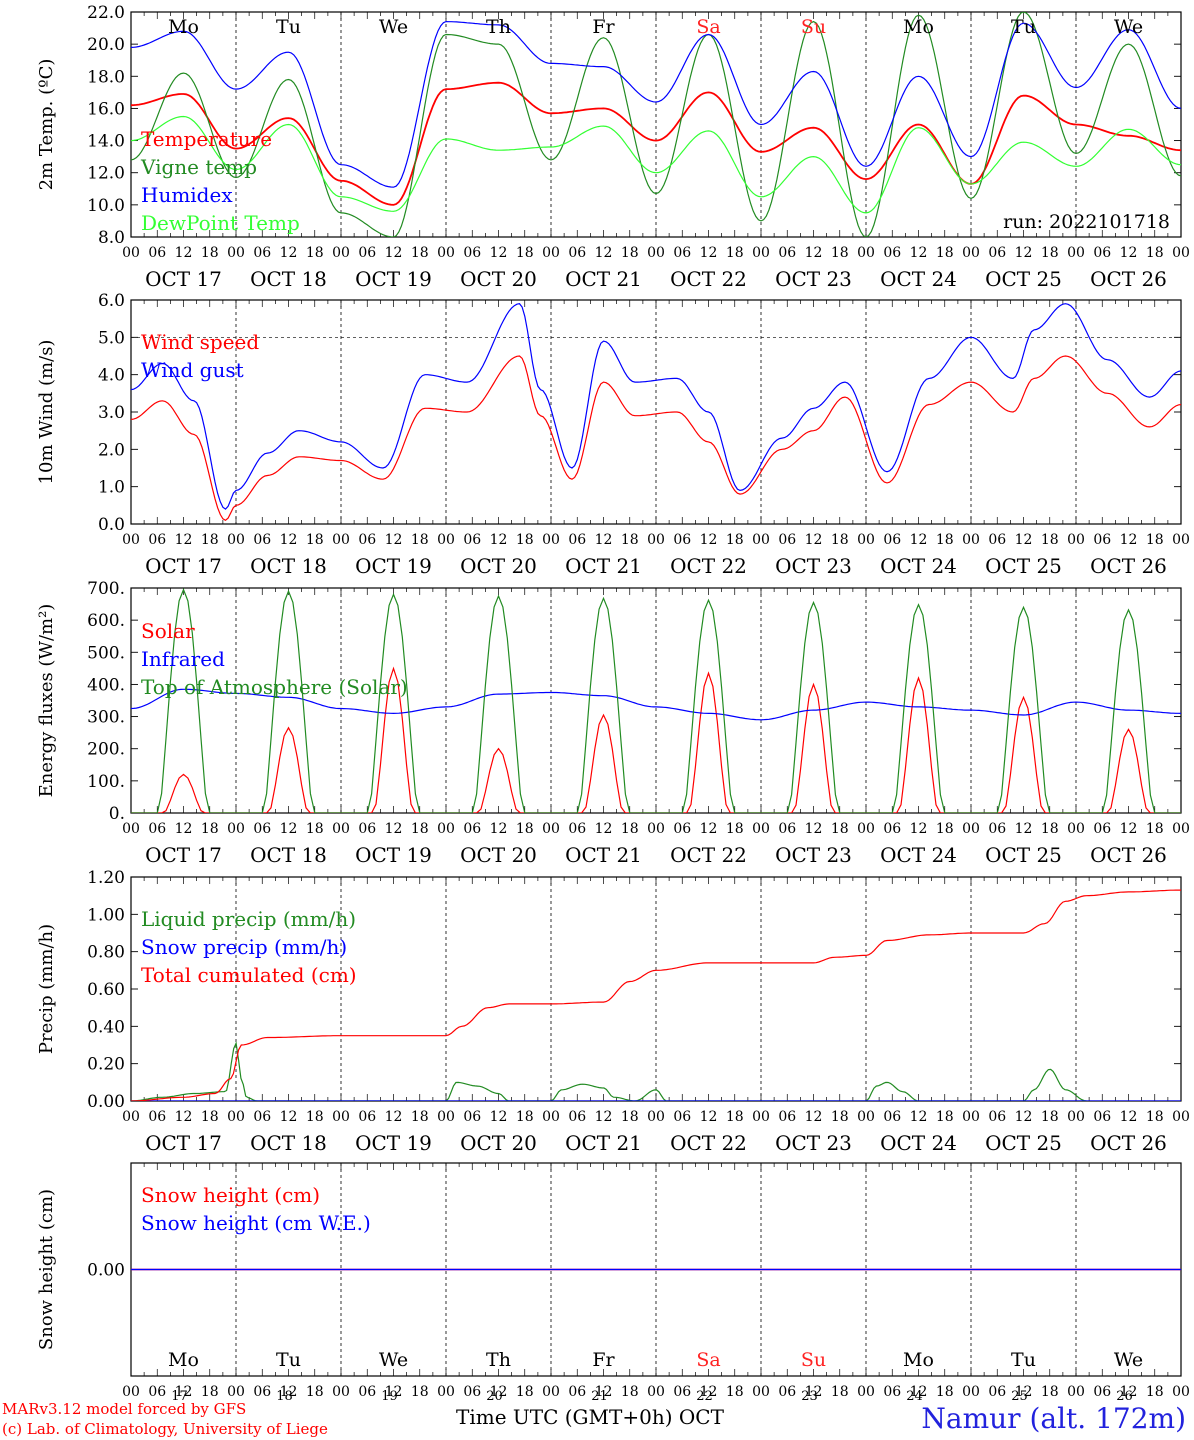 The width and height of the screenshot is (1194, 1440). I want to click on legend-entry: DewPoint Temp, so click(220, 223).